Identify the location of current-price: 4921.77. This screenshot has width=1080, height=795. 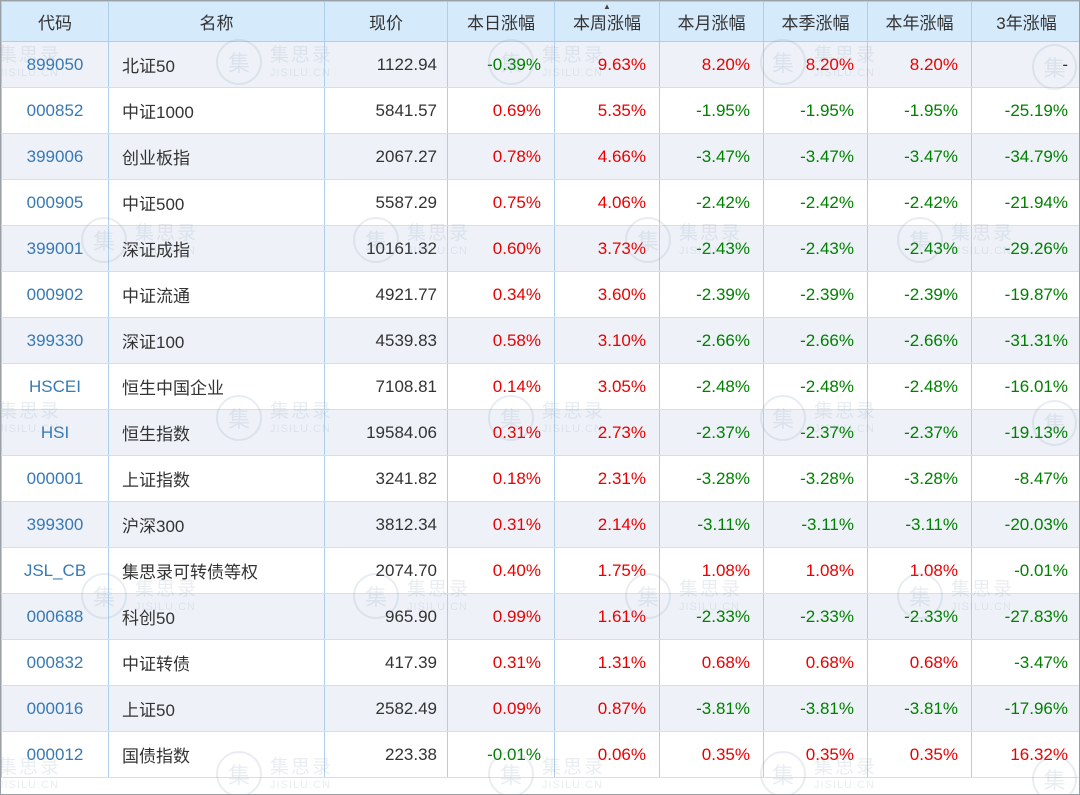
(386, 294).